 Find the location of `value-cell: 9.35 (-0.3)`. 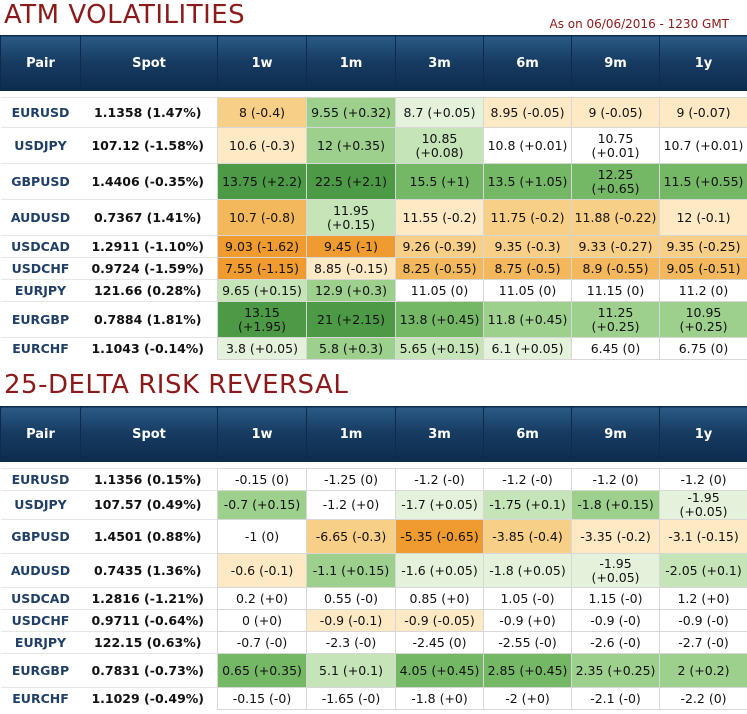

value-cell: 9.35 (-0.3) is located at coordinates (527, 246).